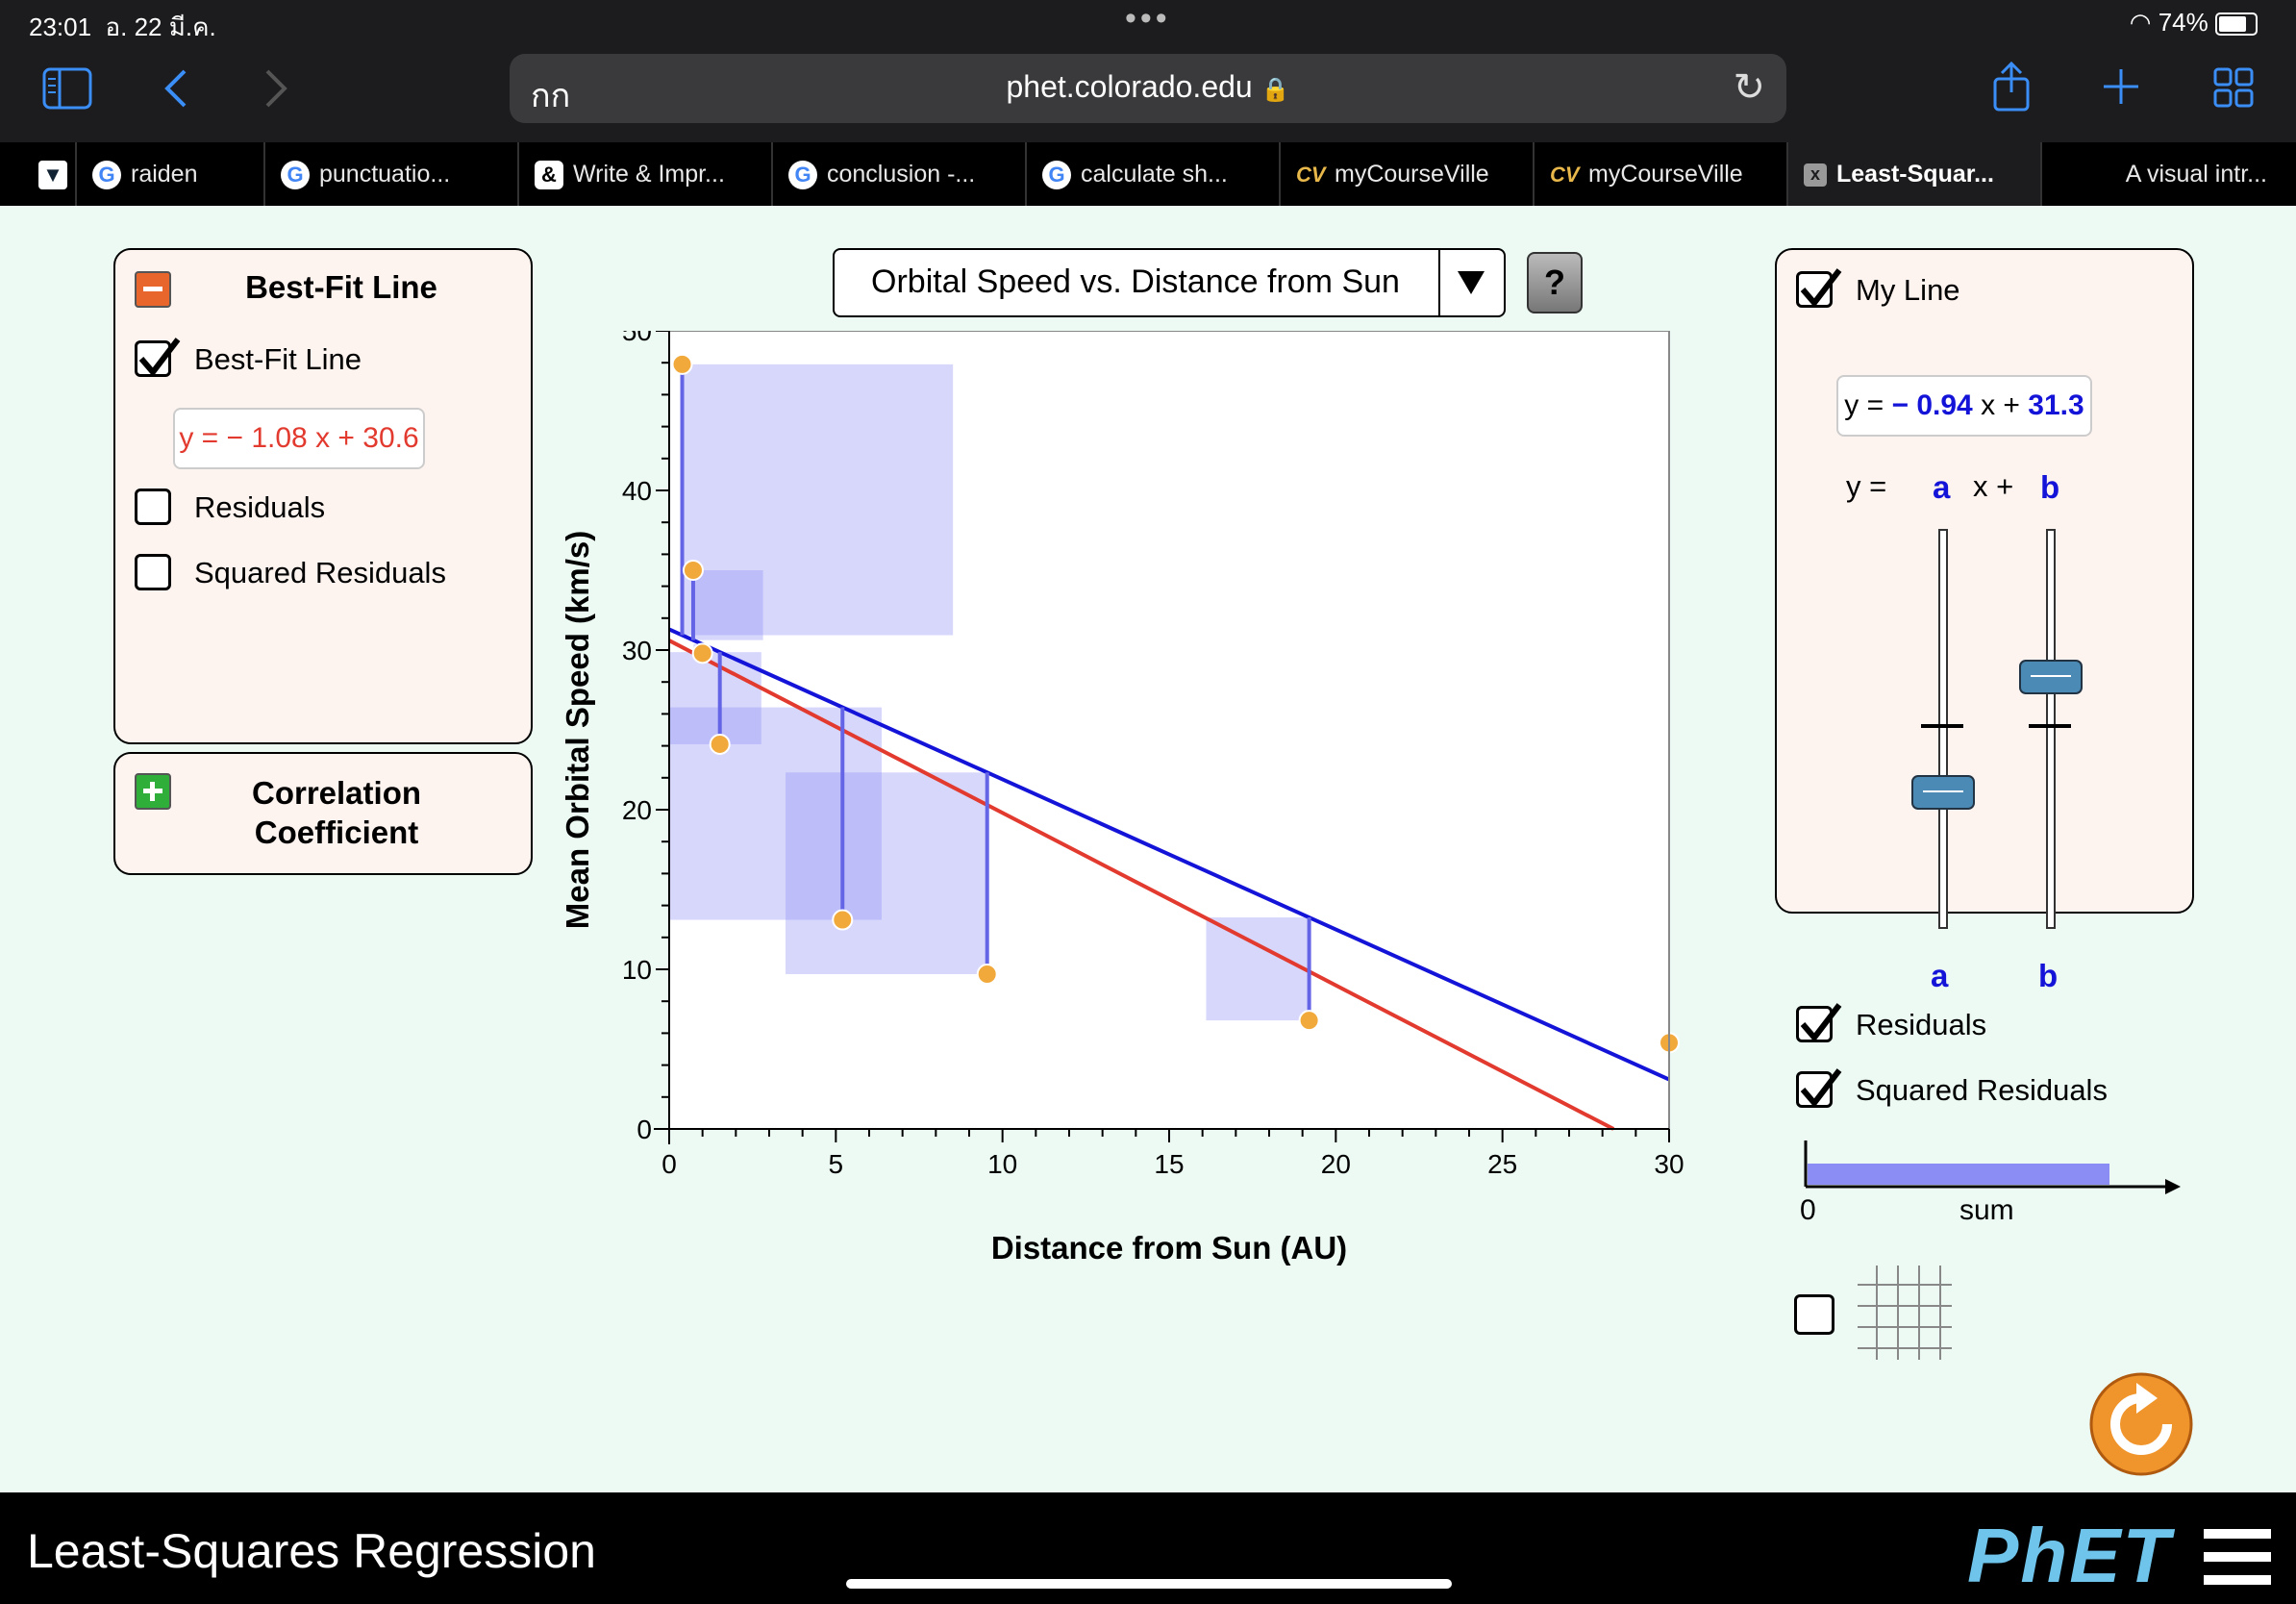 This screenshot has width=2296, height=1604. I want to click on best-fit-panel-title: Best-Fit Line, so click(341, 287).